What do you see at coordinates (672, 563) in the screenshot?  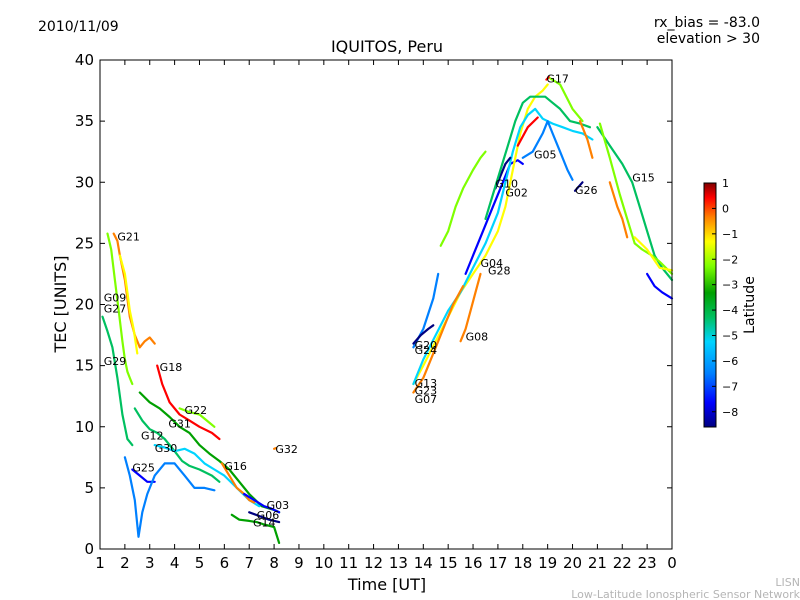 I see `x-tick-label: 0` at bounding box center [672, 563].